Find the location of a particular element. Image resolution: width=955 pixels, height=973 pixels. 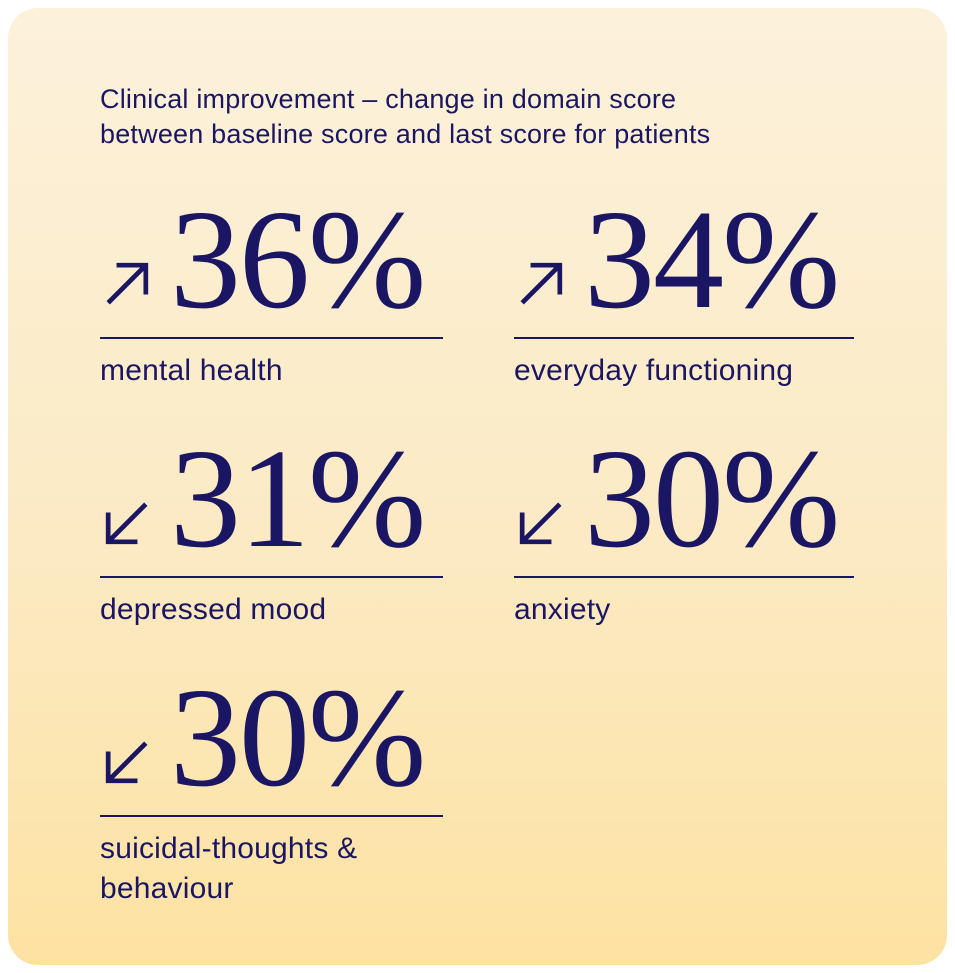

stat-value: 34% is located at coordinates (712, 258).